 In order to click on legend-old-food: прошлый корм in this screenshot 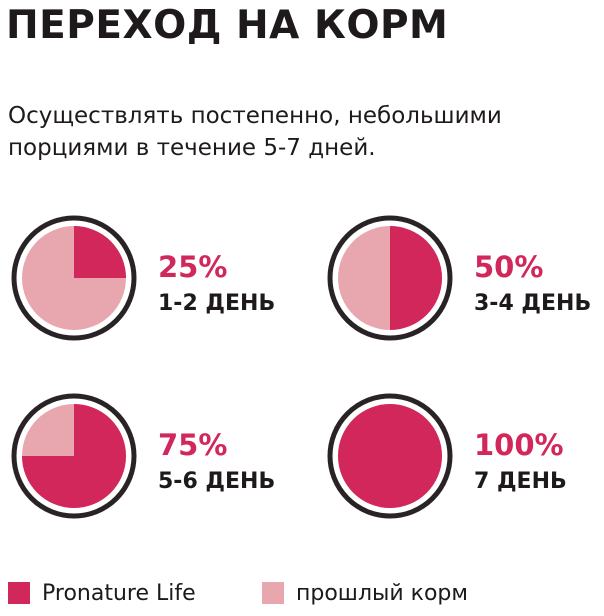, I will do `click(365, 593)`.